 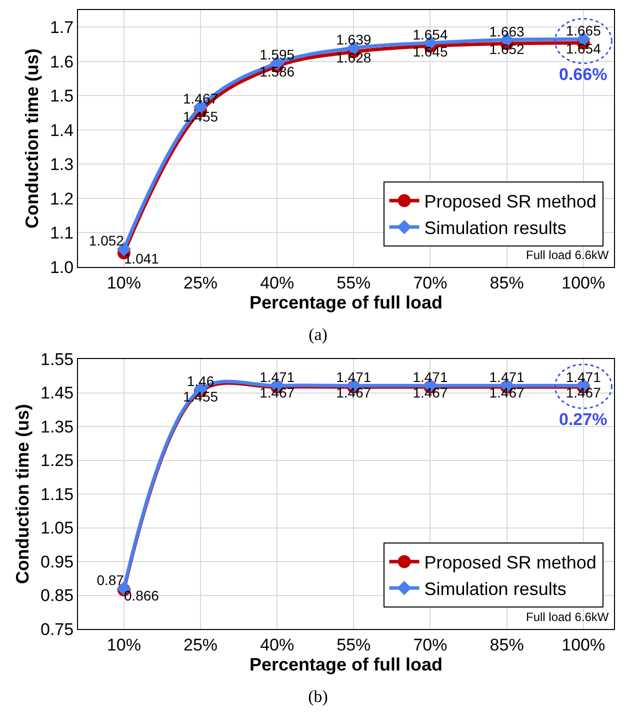 What do you see at coordinates (62, 198) in the screenshot?
I see `y-tick-label: 1.2` at bounding box center [62, 198].